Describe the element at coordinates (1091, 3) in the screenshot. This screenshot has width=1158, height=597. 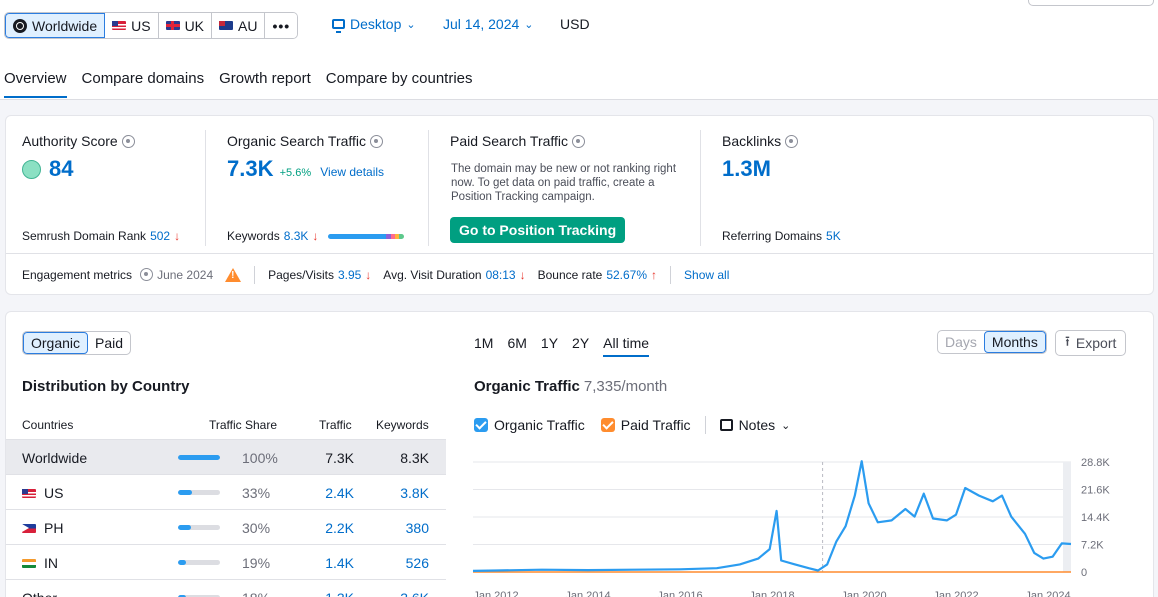
I see `top-right-button` at that location.